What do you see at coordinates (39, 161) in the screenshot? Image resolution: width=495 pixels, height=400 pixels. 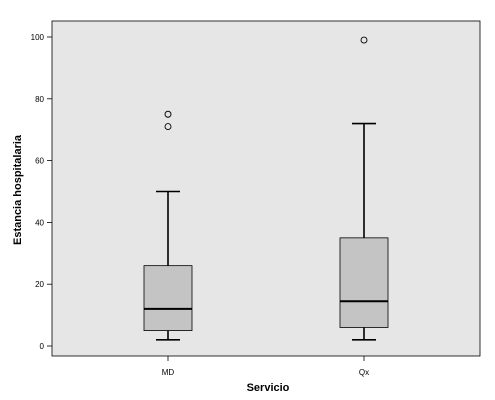 I see `y-tick-label: 60` at bounding box center [39, 161].